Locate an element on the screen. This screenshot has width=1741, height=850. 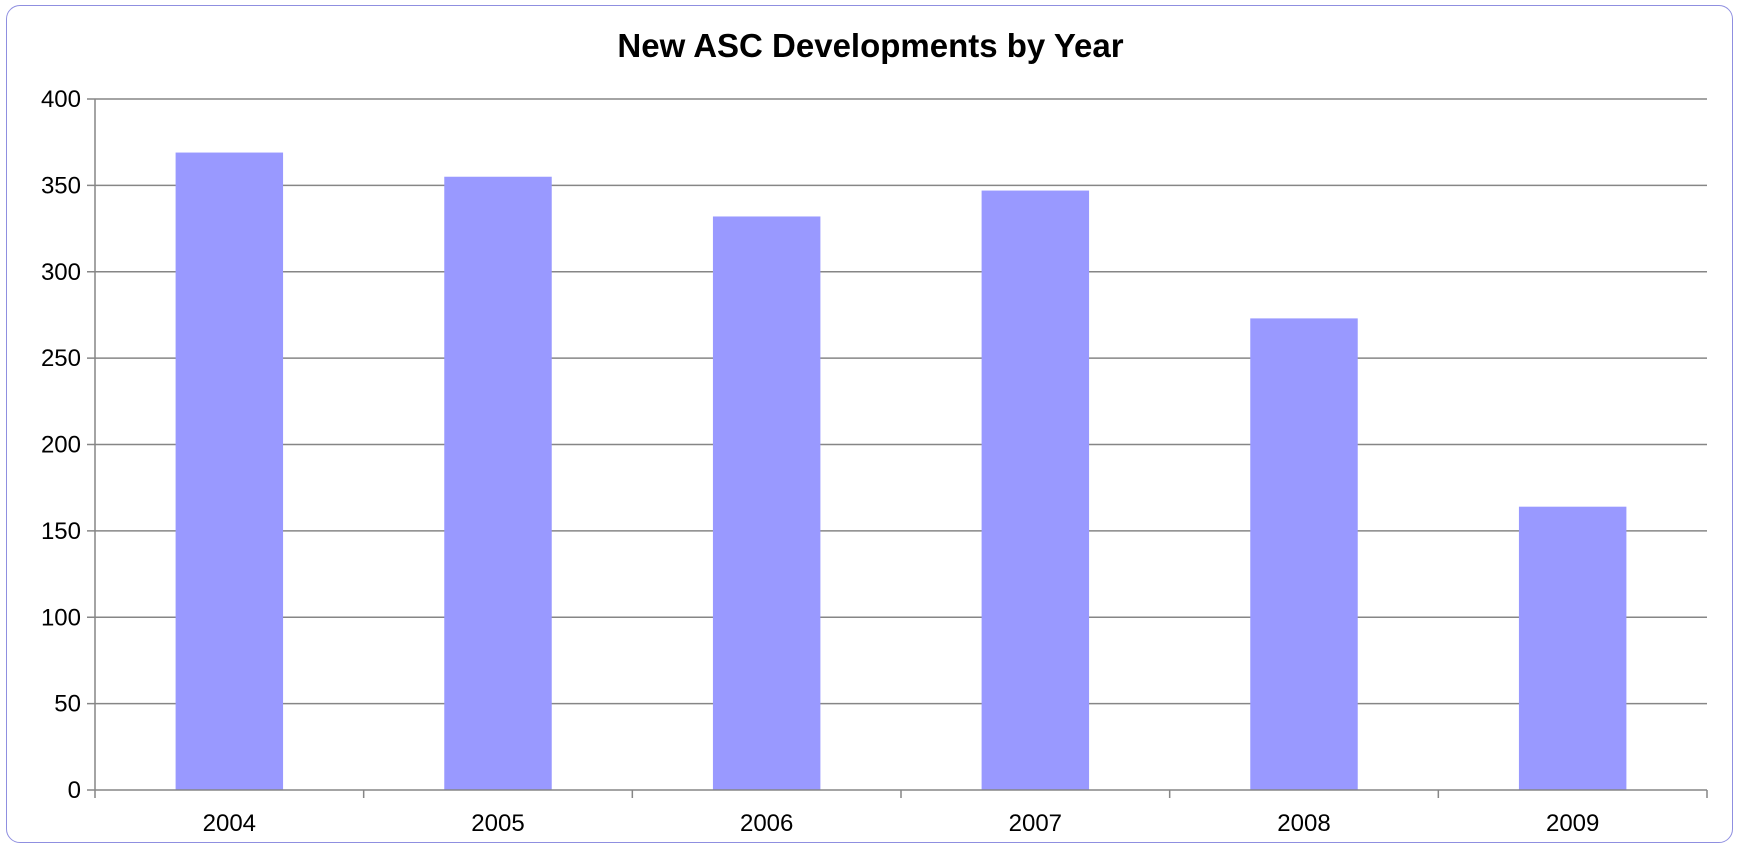
x-tick-label: 2007 is located at coordinates (1035, 823).